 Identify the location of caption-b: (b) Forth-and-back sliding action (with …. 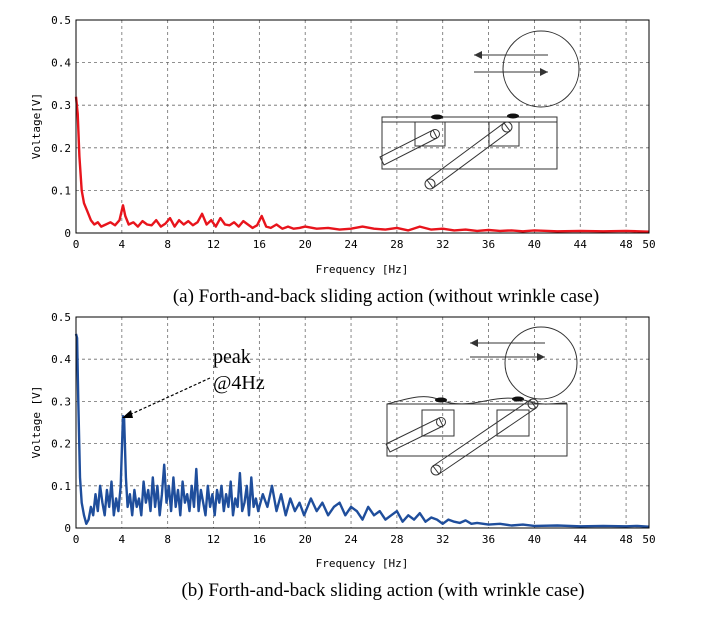
(382, 590).